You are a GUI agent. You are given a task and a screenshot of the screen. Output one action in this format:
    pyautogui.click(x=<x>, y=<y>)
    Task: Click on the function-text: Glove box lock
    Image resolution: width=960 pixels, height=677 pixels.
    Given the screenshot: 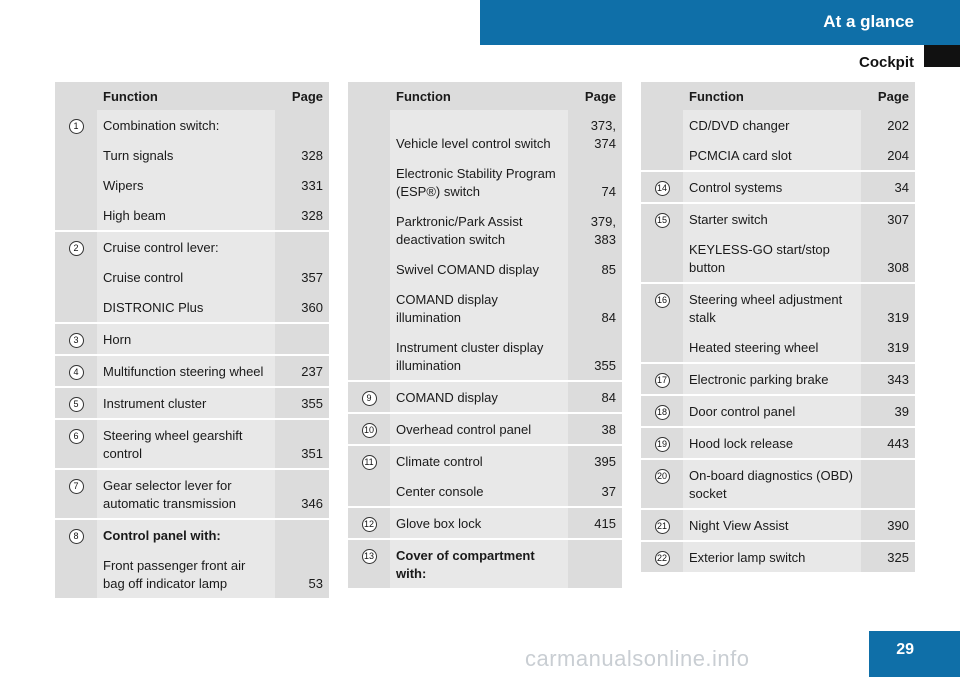 What is the action you would take?
    pyautogui.click(x=479, y=523)
    